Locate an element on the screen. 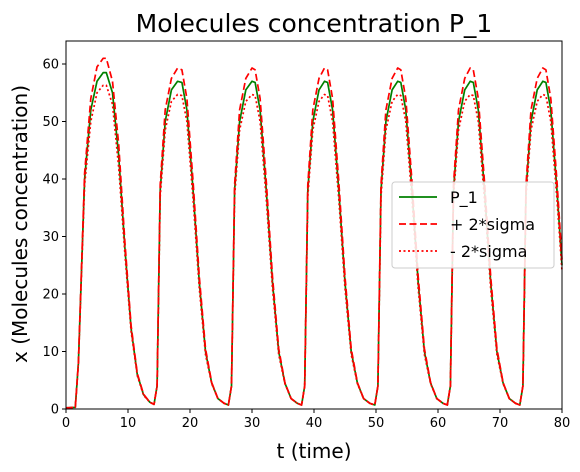 This screenshot has height=472, width=580. legend-box is located at coordinates (473, 225).